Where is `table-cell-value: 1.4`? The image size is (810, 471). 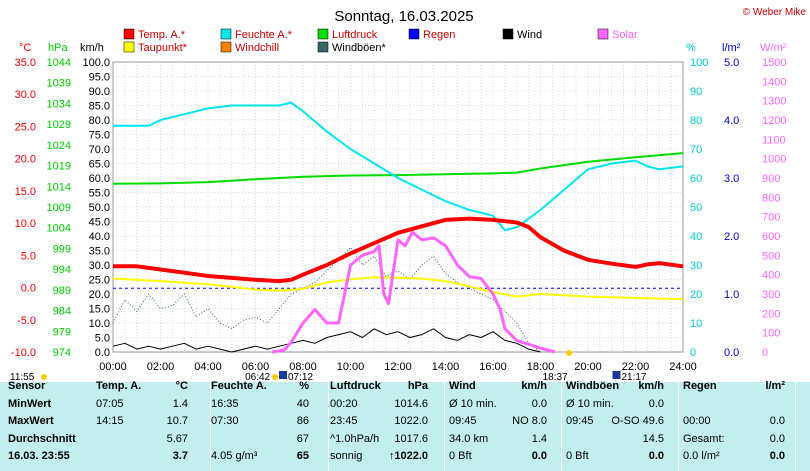
table-cell-value: 1.4 is located at coordinates (539, 439).